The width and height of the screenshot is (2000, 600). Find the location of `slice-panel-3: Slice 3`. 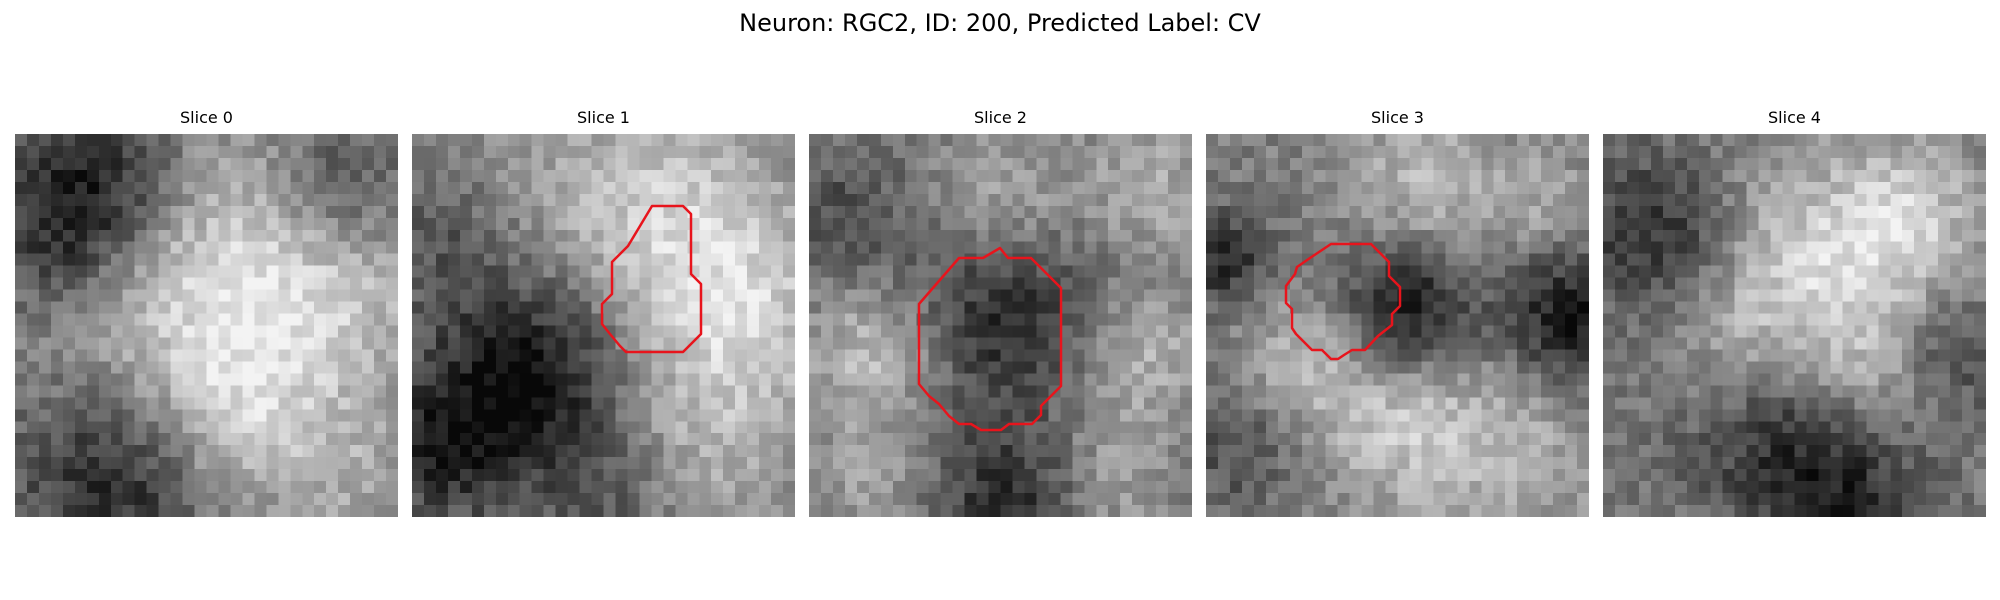

slice-panel-3: Slice 3 is located at coordinates (1397, 313).